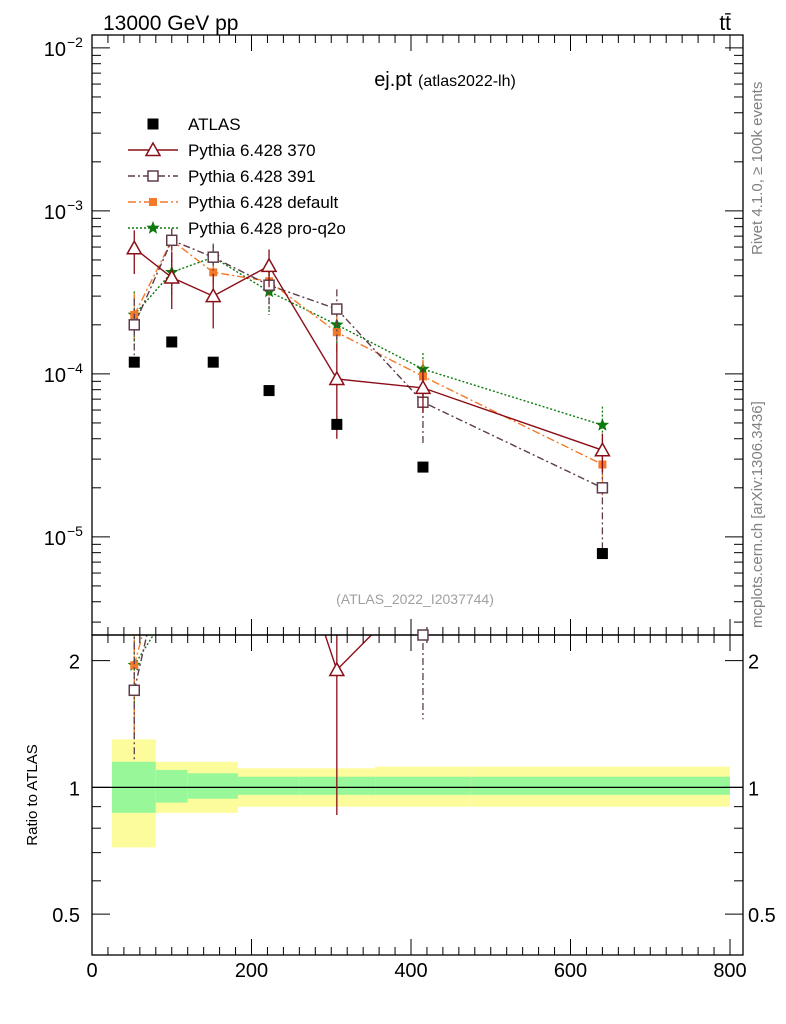 The image size is (786, 1024). What do you see at coordinates (393, 80) in the screenshot?
I see `plot-title: ej.pt` at bounding box center [393, 80].